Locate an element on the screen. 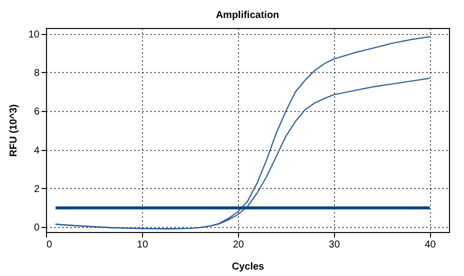 This screenshot has height=276, width=464. x-axis-title: Cycles is located at coordinates (248, 267).